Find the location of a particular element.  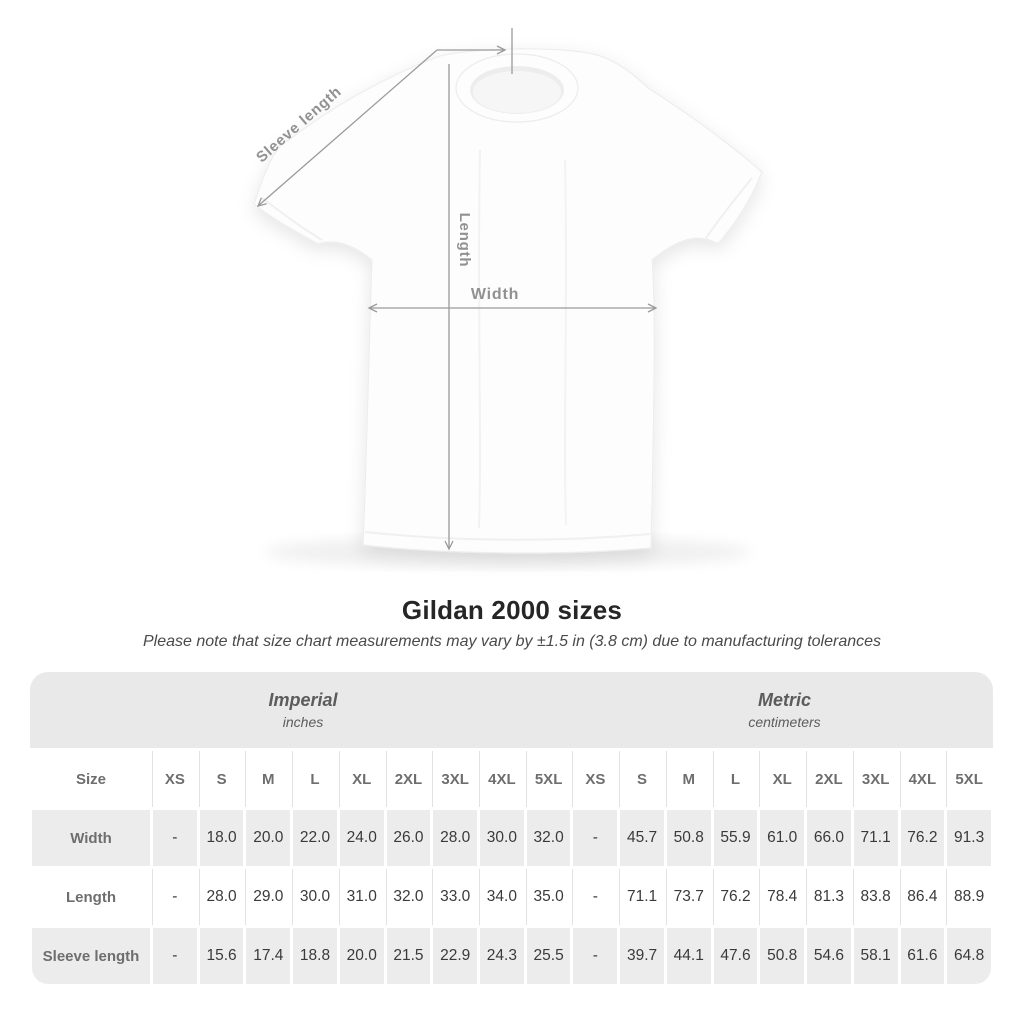

value-cell-metric: 64.8 is located at coordinates (968, 956).